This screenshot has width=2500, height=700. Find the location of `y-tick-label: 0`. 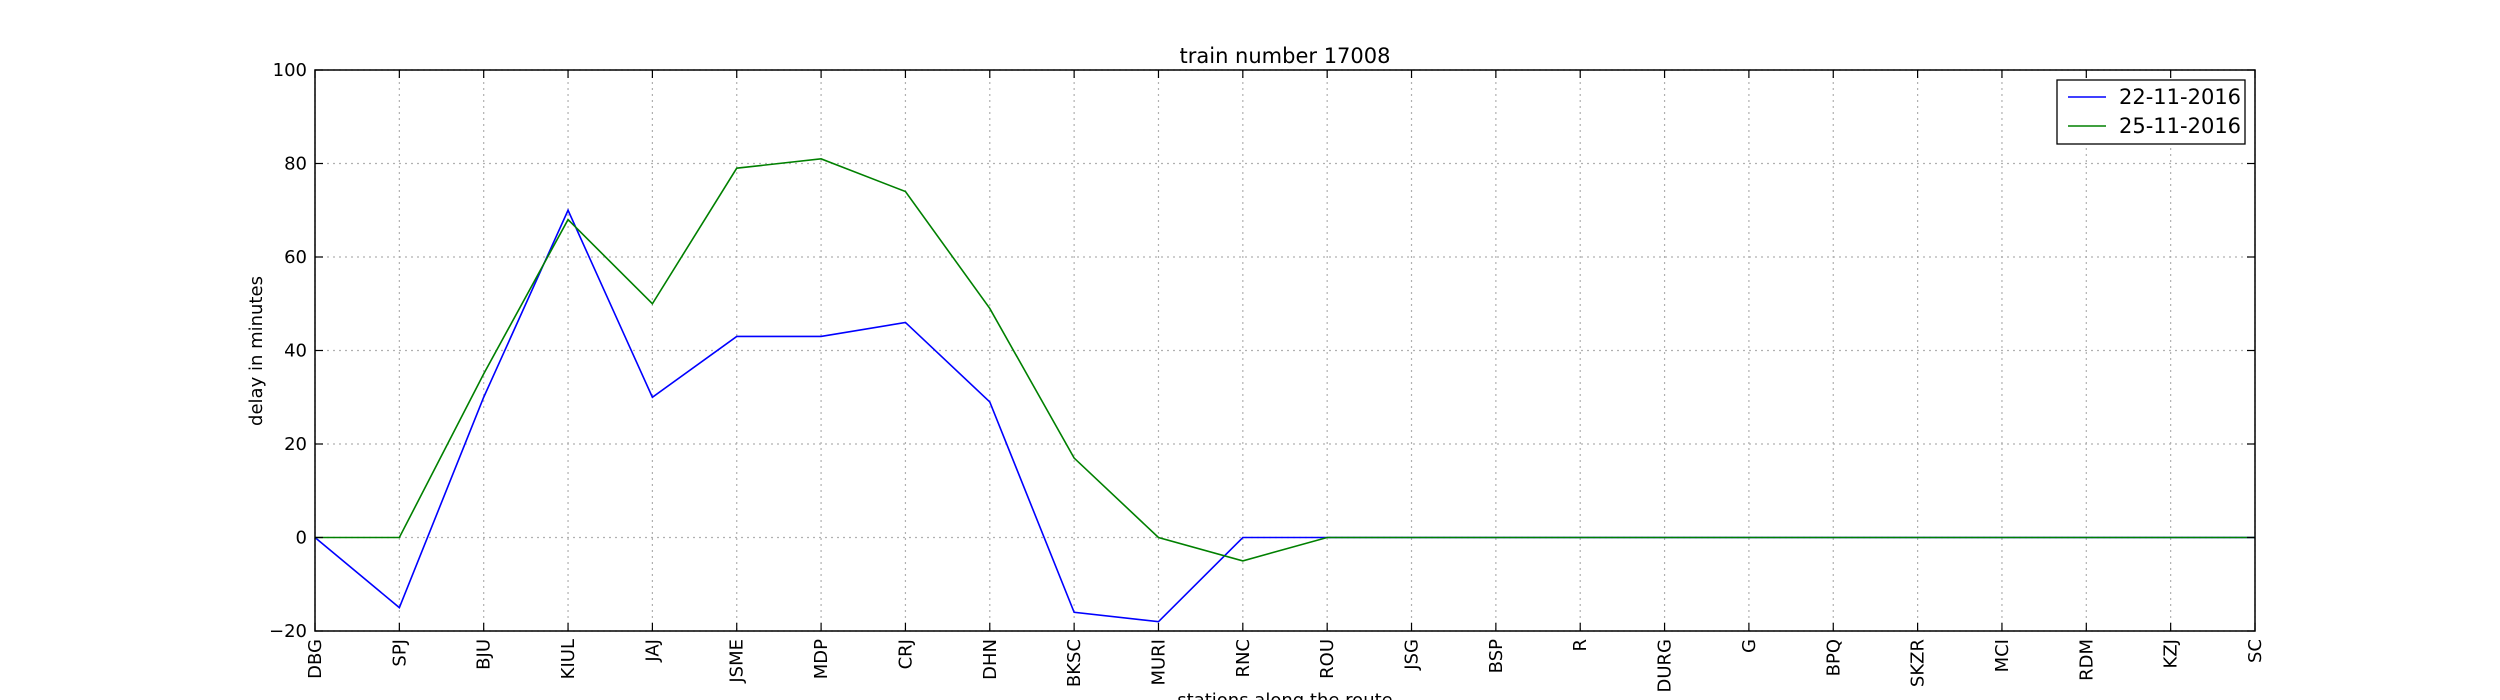

y-tick-label: 0 is located at coordinates (301, 538).